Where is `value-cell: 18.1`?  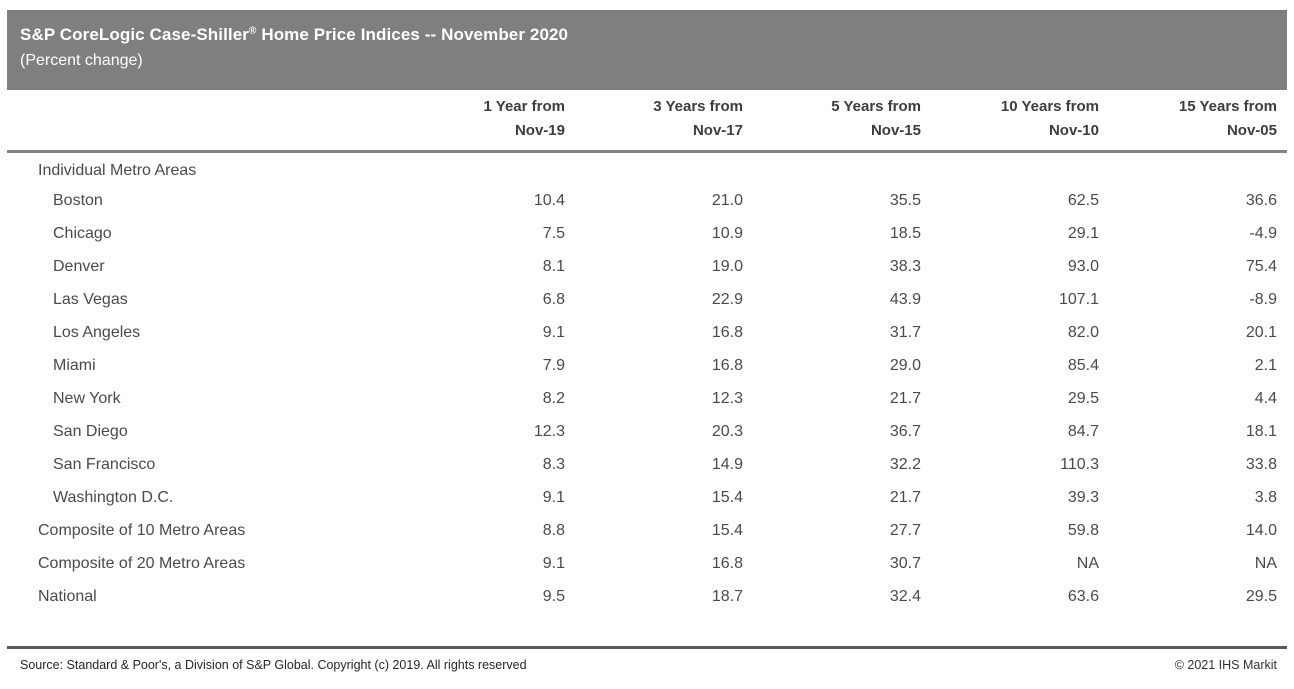
value-cell: 18.1 is located at coordinates (1261, 431).